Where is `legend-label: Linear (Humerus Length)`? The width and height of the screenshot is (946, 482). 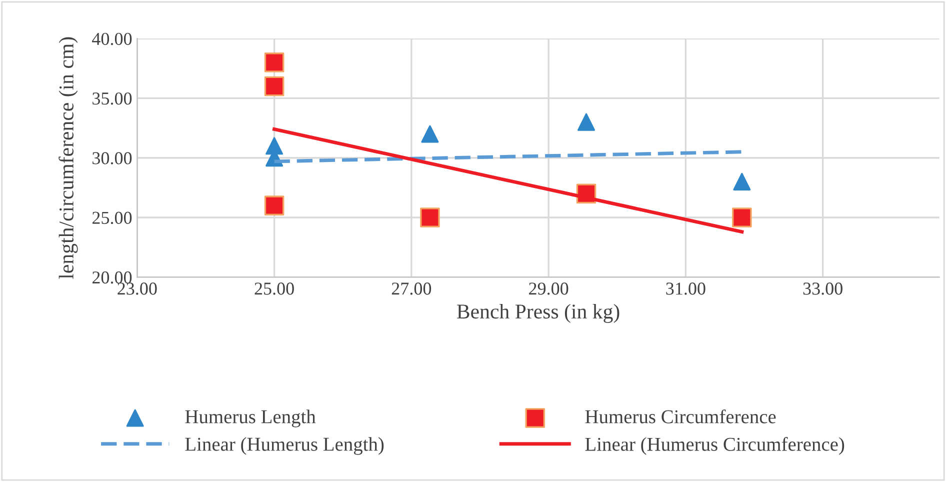
legend-label: Linear (Humerus Length) is located at coordinates (284, 446).